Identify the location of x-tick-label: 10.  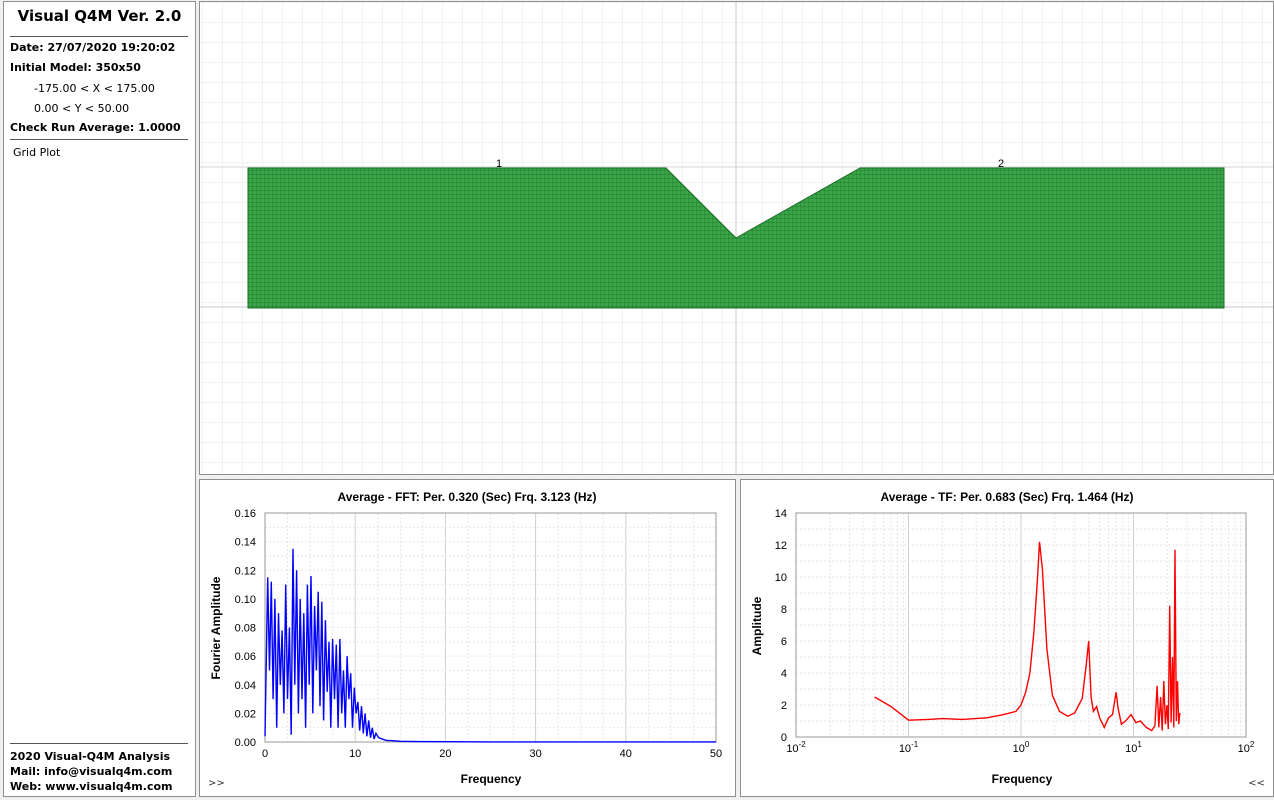
(355, 754).